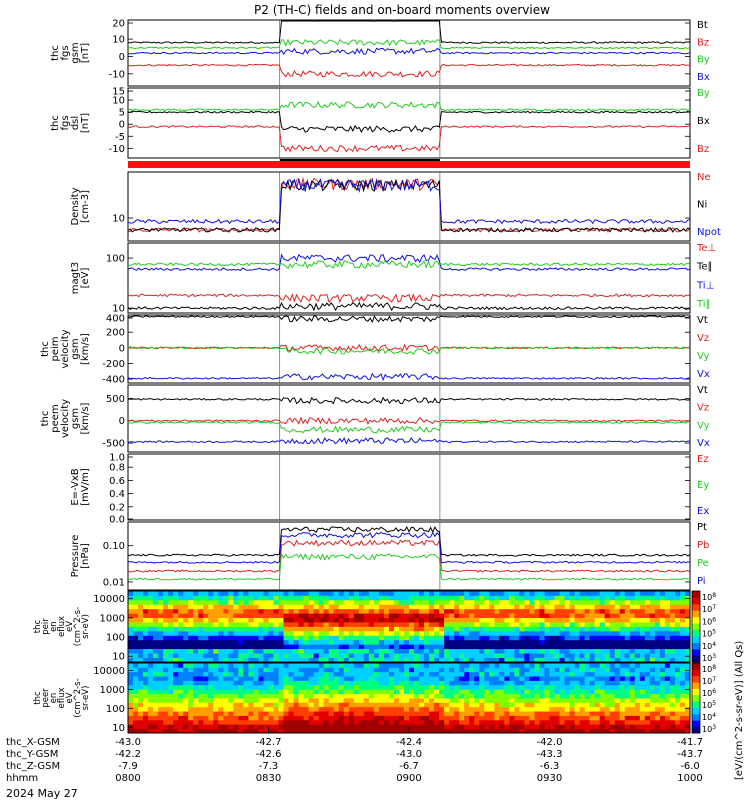 The width and height of the screenshot is (750, 804). What do you see at coordinates (709, 609) in the screenshot?
I see `colorbar-tick-label: 10⁷` at bounding box center [709, 609].